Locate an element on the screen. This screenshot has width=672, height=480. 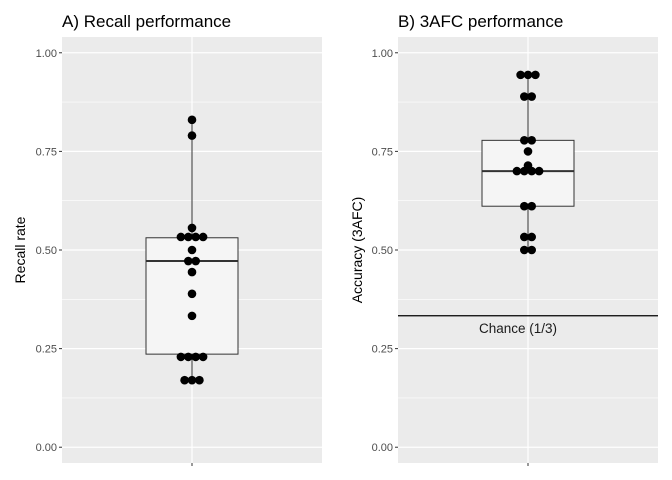
afc-y-axis-title: Accuracy (3AFC) is located at coordinates (357, 250).